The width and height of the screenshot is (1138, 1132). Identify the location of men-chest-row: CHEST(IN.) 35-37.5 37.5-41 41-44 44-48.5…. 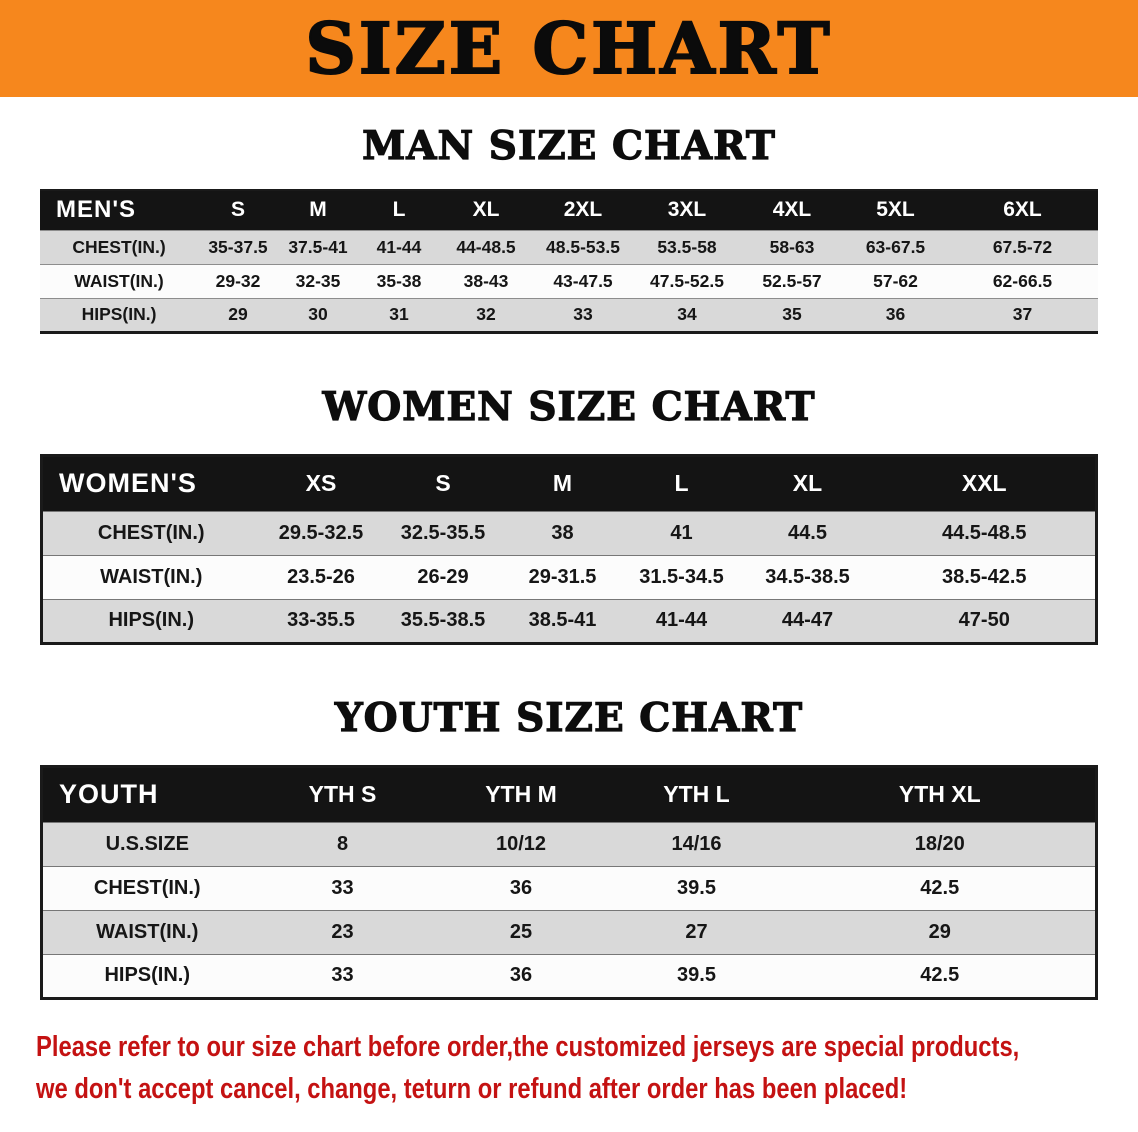
(569, 247).